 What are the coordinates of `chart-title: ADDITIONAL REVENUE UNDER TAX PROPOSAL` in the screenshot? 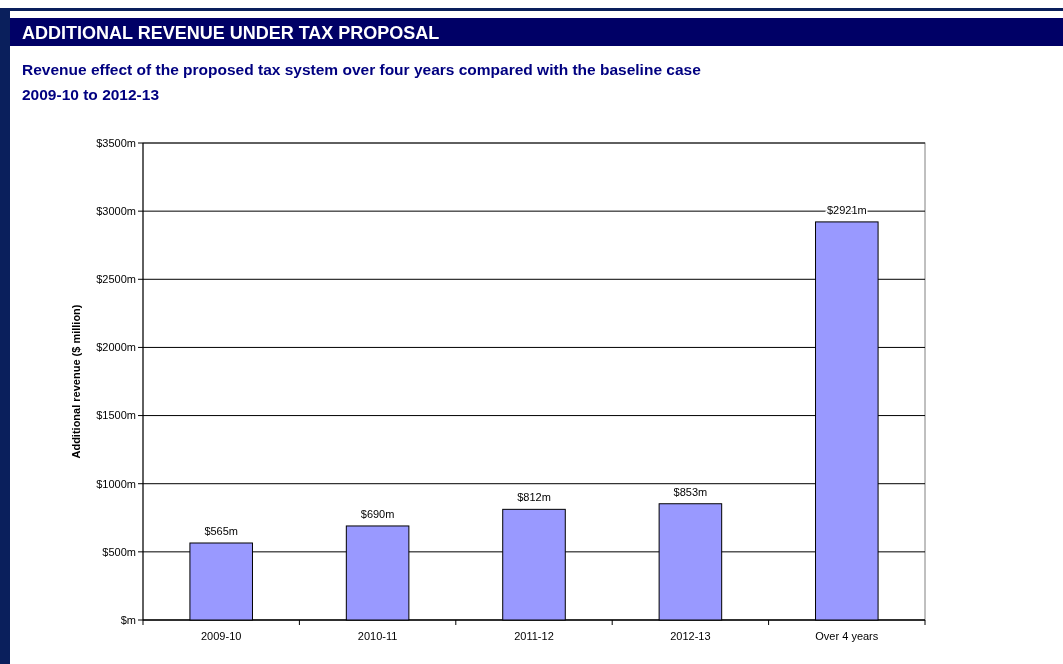 It's located at (231, 33).